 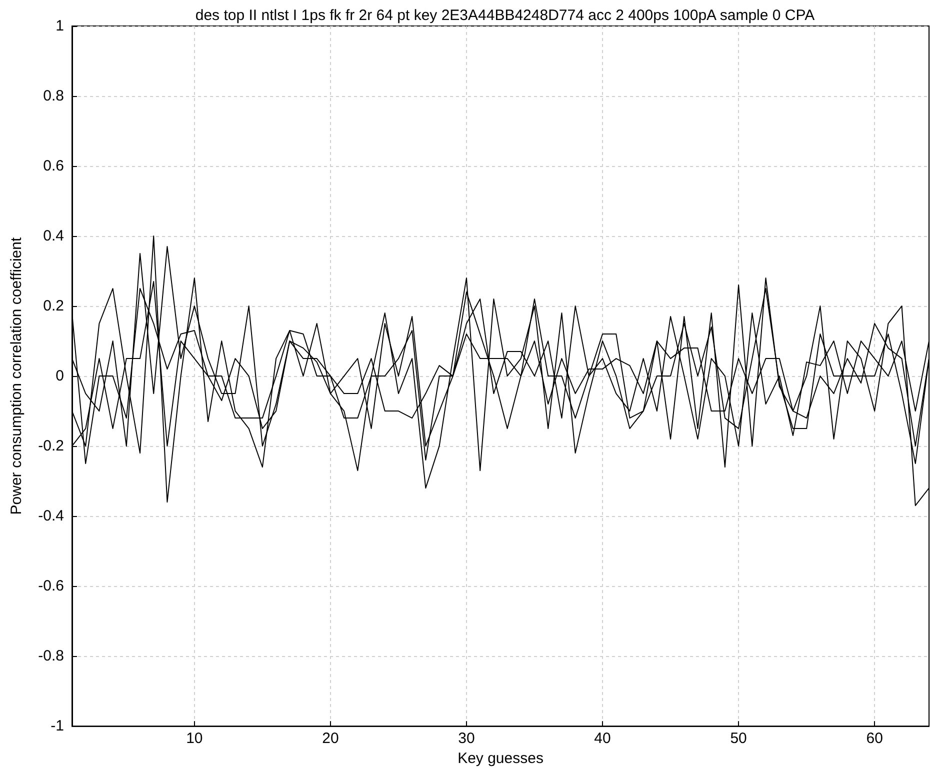 What do you see at coordinates (51, 656) in the screenshot?
I see `y-tick-label: -0.8` at bounding box center [51, 656].